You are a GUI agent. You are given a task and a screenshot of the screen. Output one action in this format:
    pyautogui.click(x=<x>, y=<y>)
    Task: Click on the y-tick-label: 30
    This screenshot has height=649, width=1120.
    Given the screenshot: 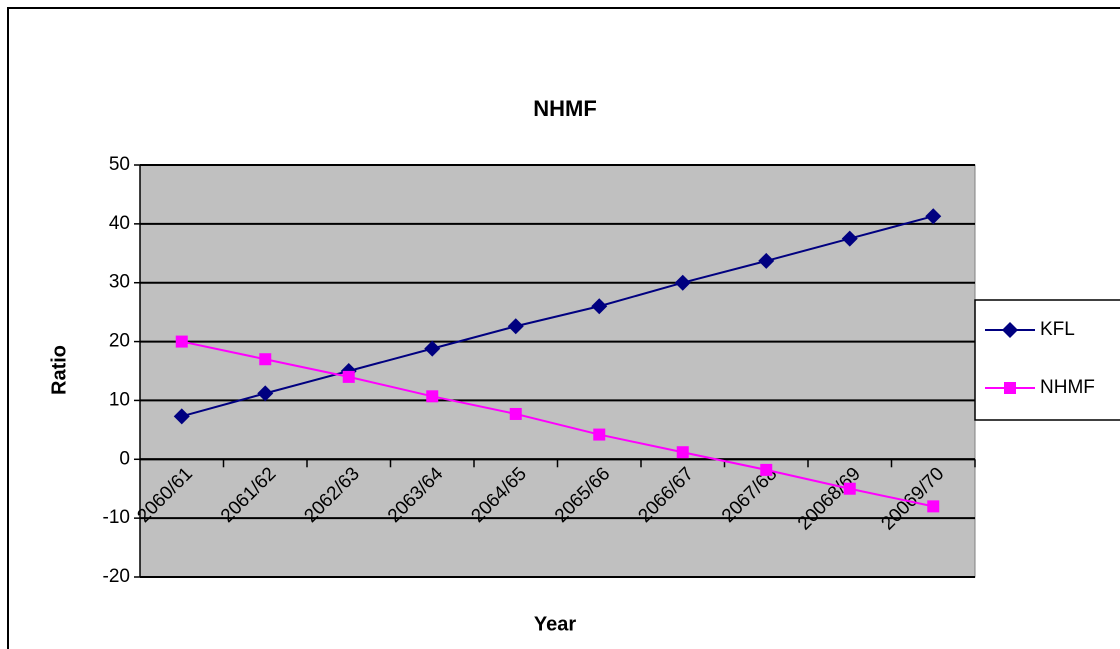 What is the action you would take?
    pyautogui.click(x=119, y=282)
    